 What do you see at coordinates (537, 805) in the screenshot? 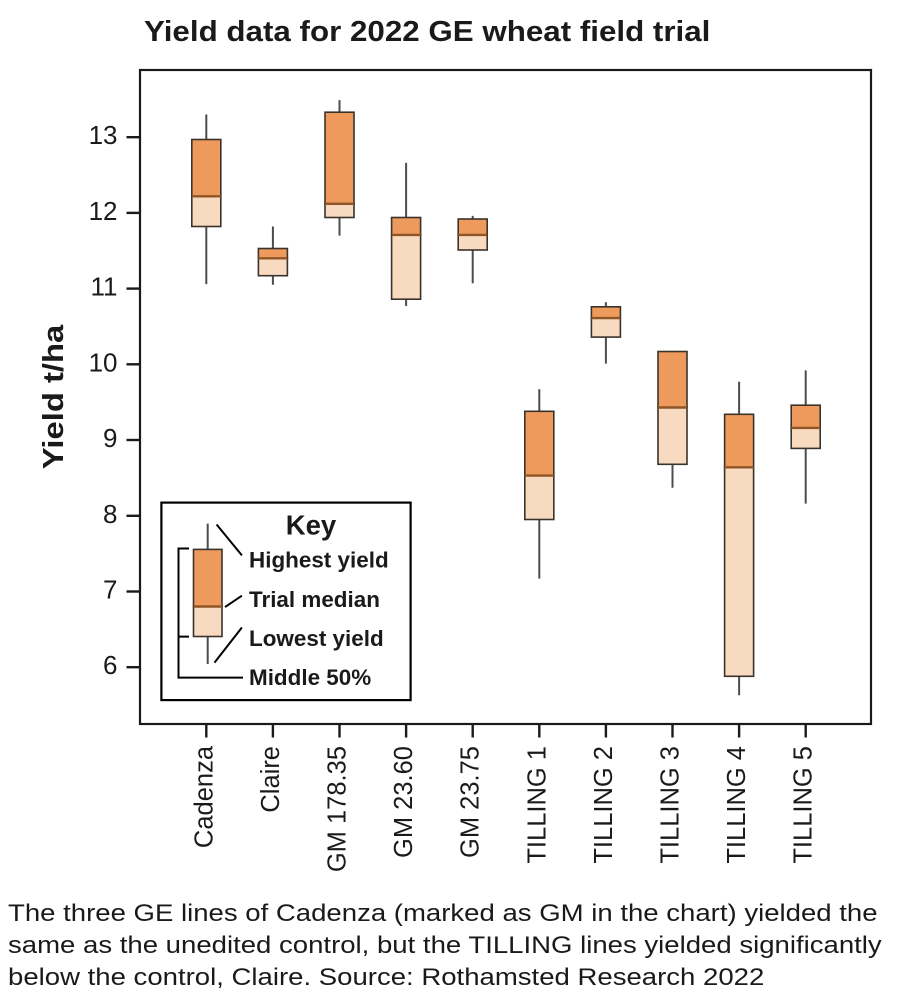
I see `svg-text: TILLING 1` at bounding box center [537, 805].